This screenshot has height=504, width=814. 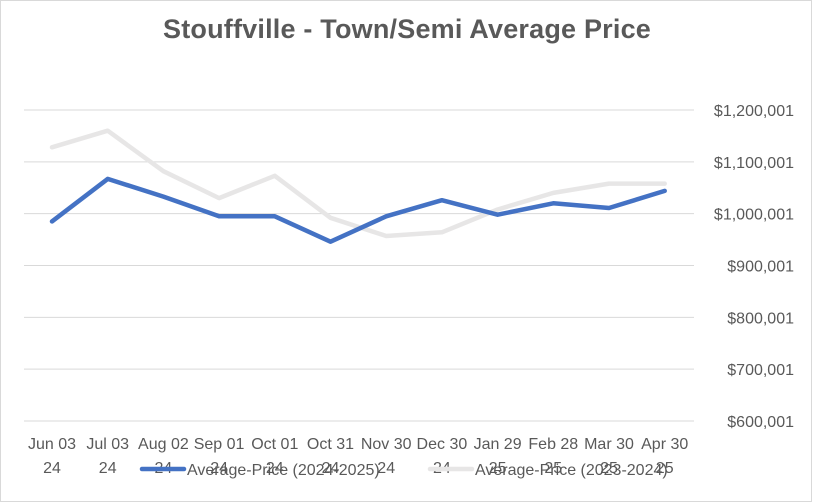 What do you see at coordinates (754, 215) in the screenshot?
I see `y-tick-label: $1,000,001` at bounding box center [754, 215].